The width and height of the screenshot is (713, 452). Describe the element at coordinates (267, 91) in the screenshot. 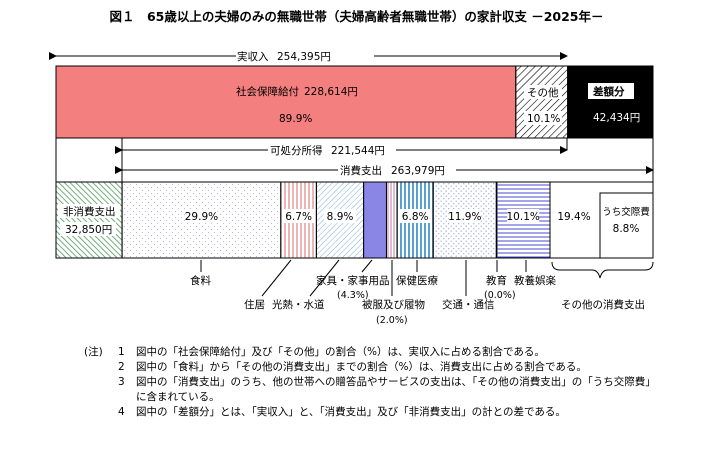

I see `social-security-name: 社会保障給付` at that location.